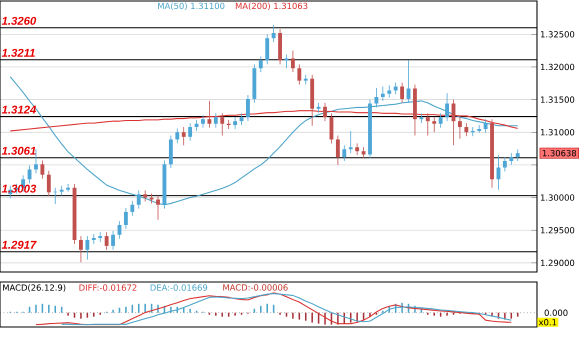  Describe the element at coordinates (547, 322) in the screenshot. I see `text: x0.1` at that location.